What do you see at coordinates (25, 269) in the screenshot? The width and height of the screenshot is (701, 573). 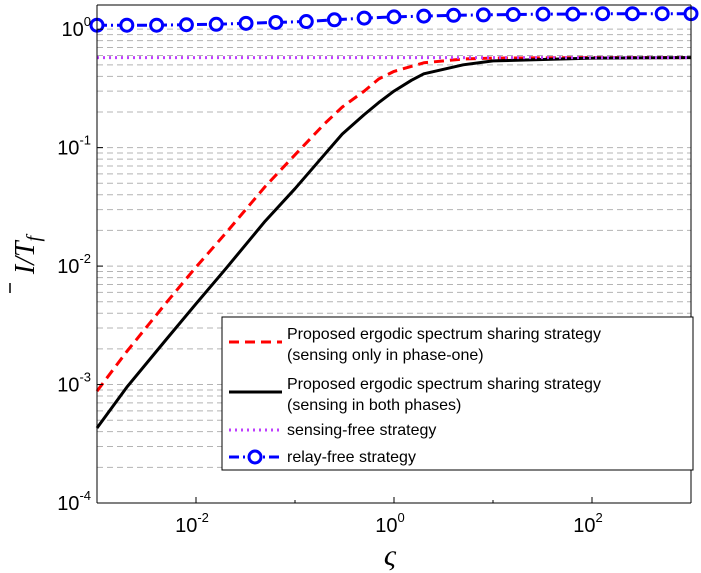 I see `y-axis-label-base: I` at bounding box center [25, 269].